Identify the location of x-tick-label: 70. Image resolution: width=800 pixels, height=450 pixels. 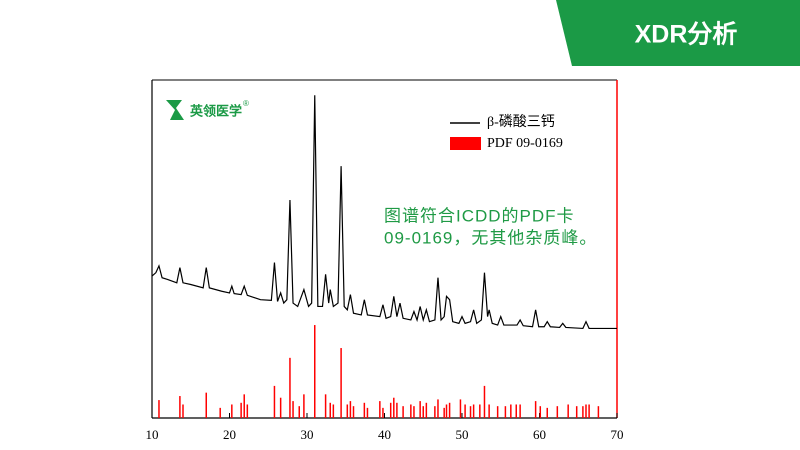
(617, 434).